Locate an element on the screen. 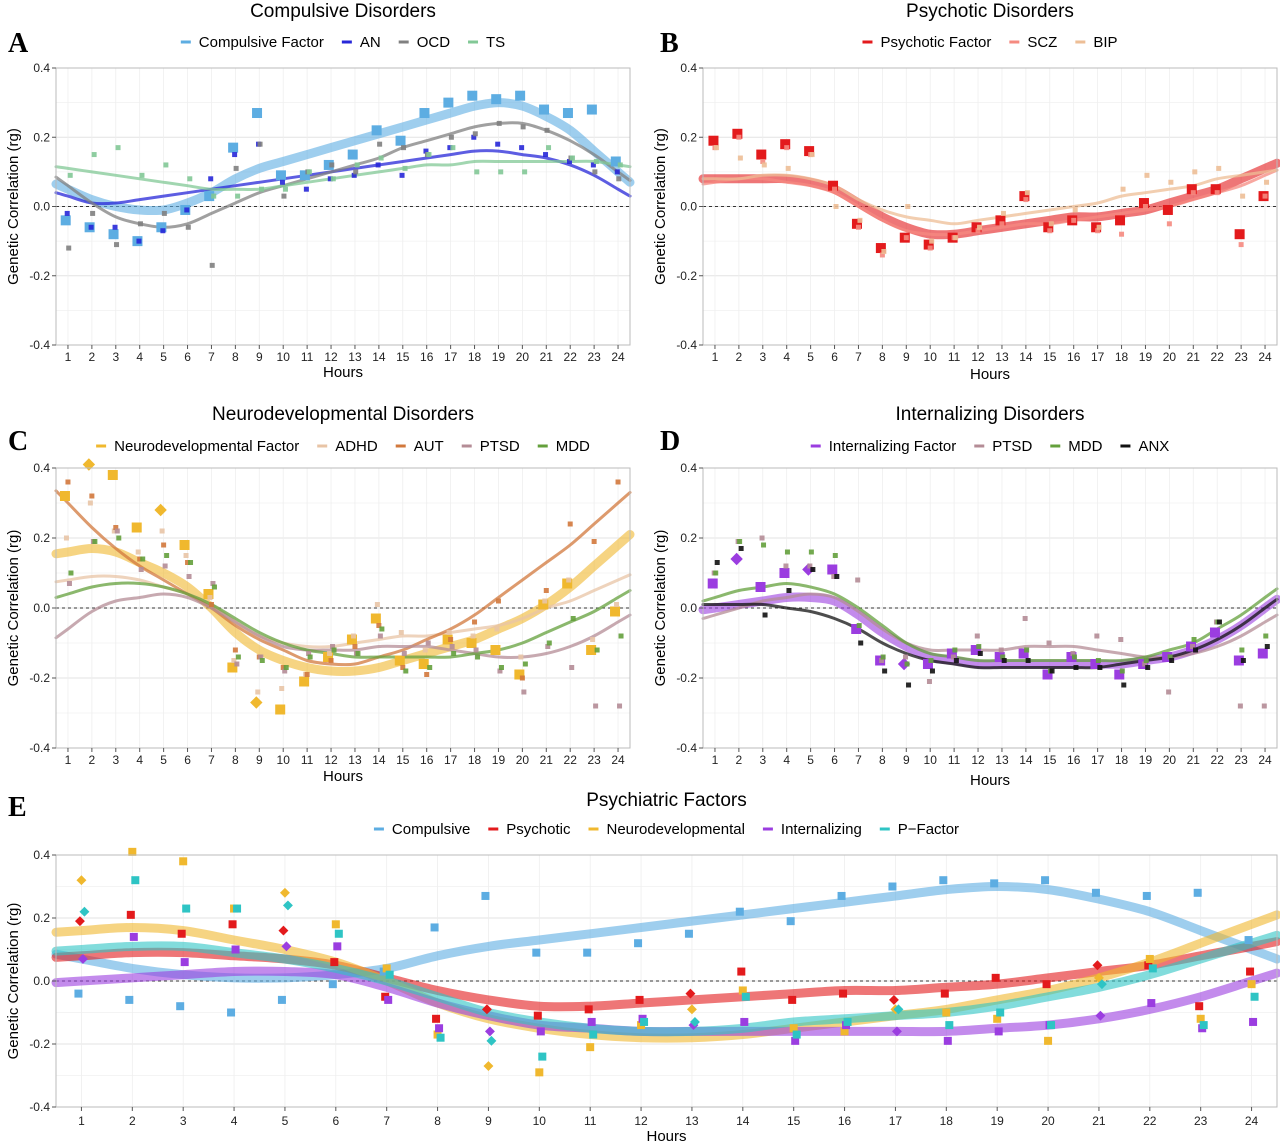 The image size is (1280, 1145). x-tick-label: 16 is located at coordinates (1074, 760).